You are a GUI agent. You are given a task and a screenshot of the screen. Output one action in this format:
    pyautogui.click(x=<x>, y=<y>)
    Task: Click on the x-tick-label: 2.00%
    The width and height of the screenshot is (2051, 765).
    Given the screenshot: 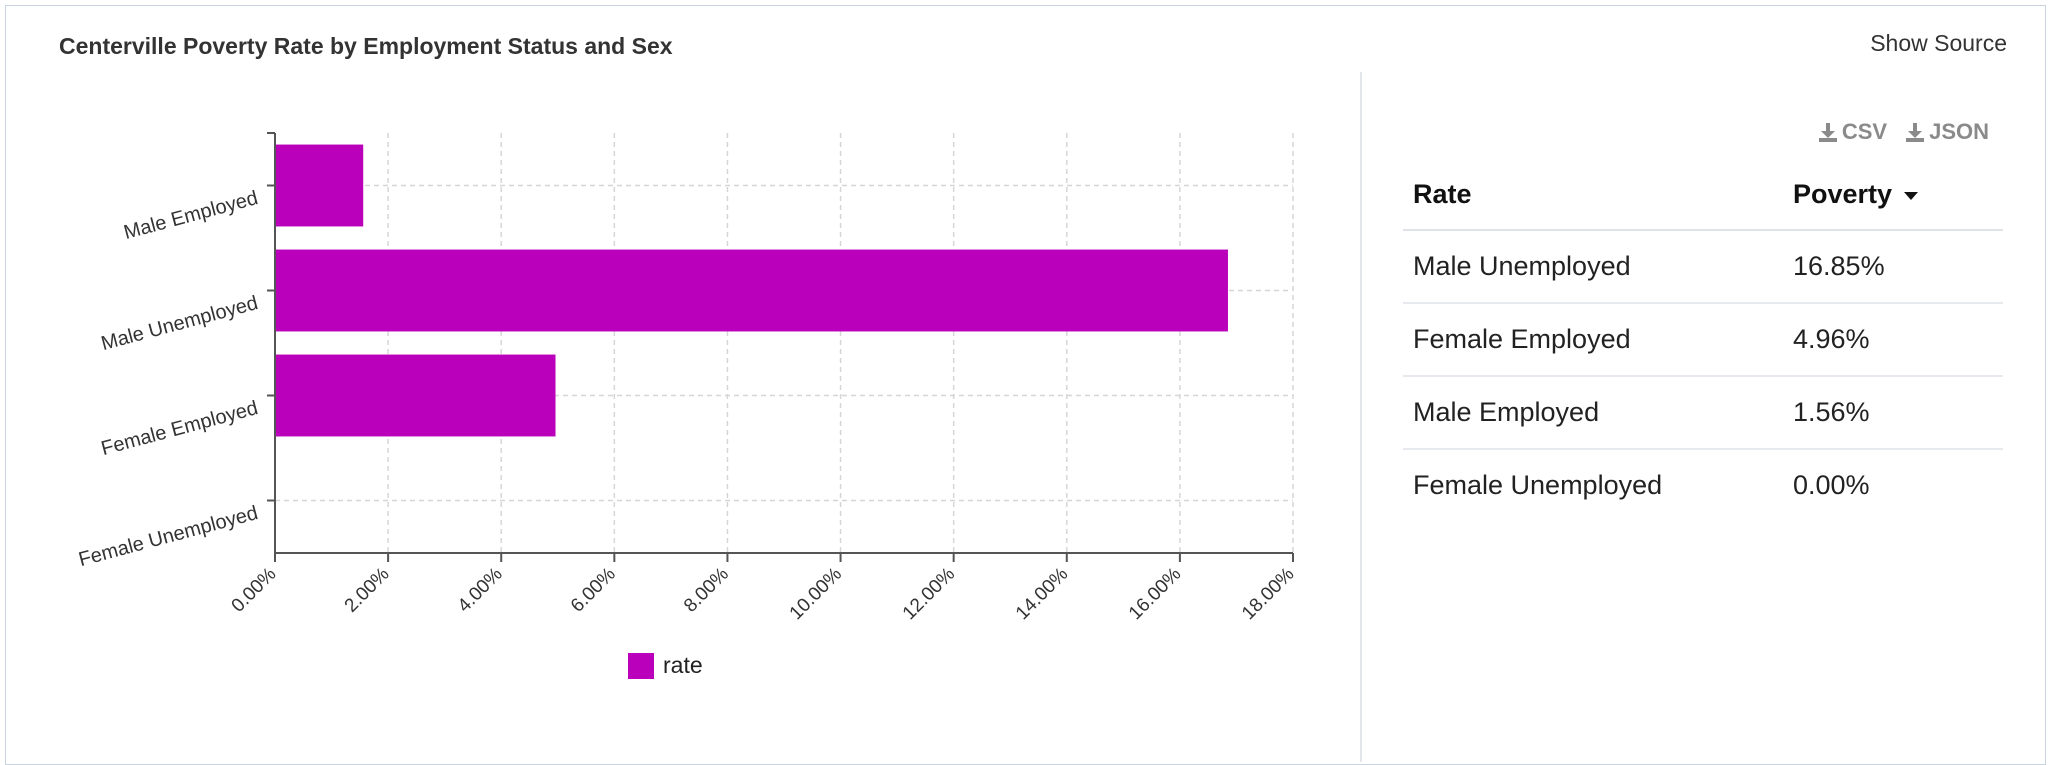 What is the action you would take?
    pyautogui.click(x=367, y=590)
    